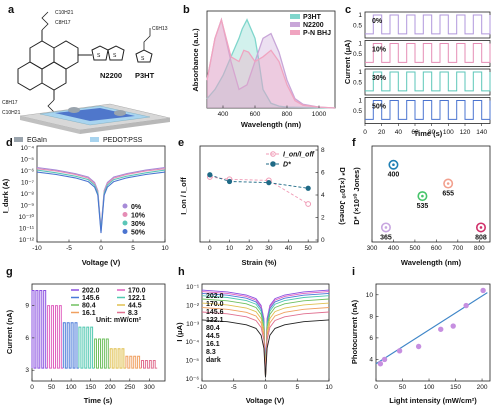  What do you see at coordinates (287, 114) in the screenshot?
I see `x-tick-label: 800` at bounding box center [287, 114].